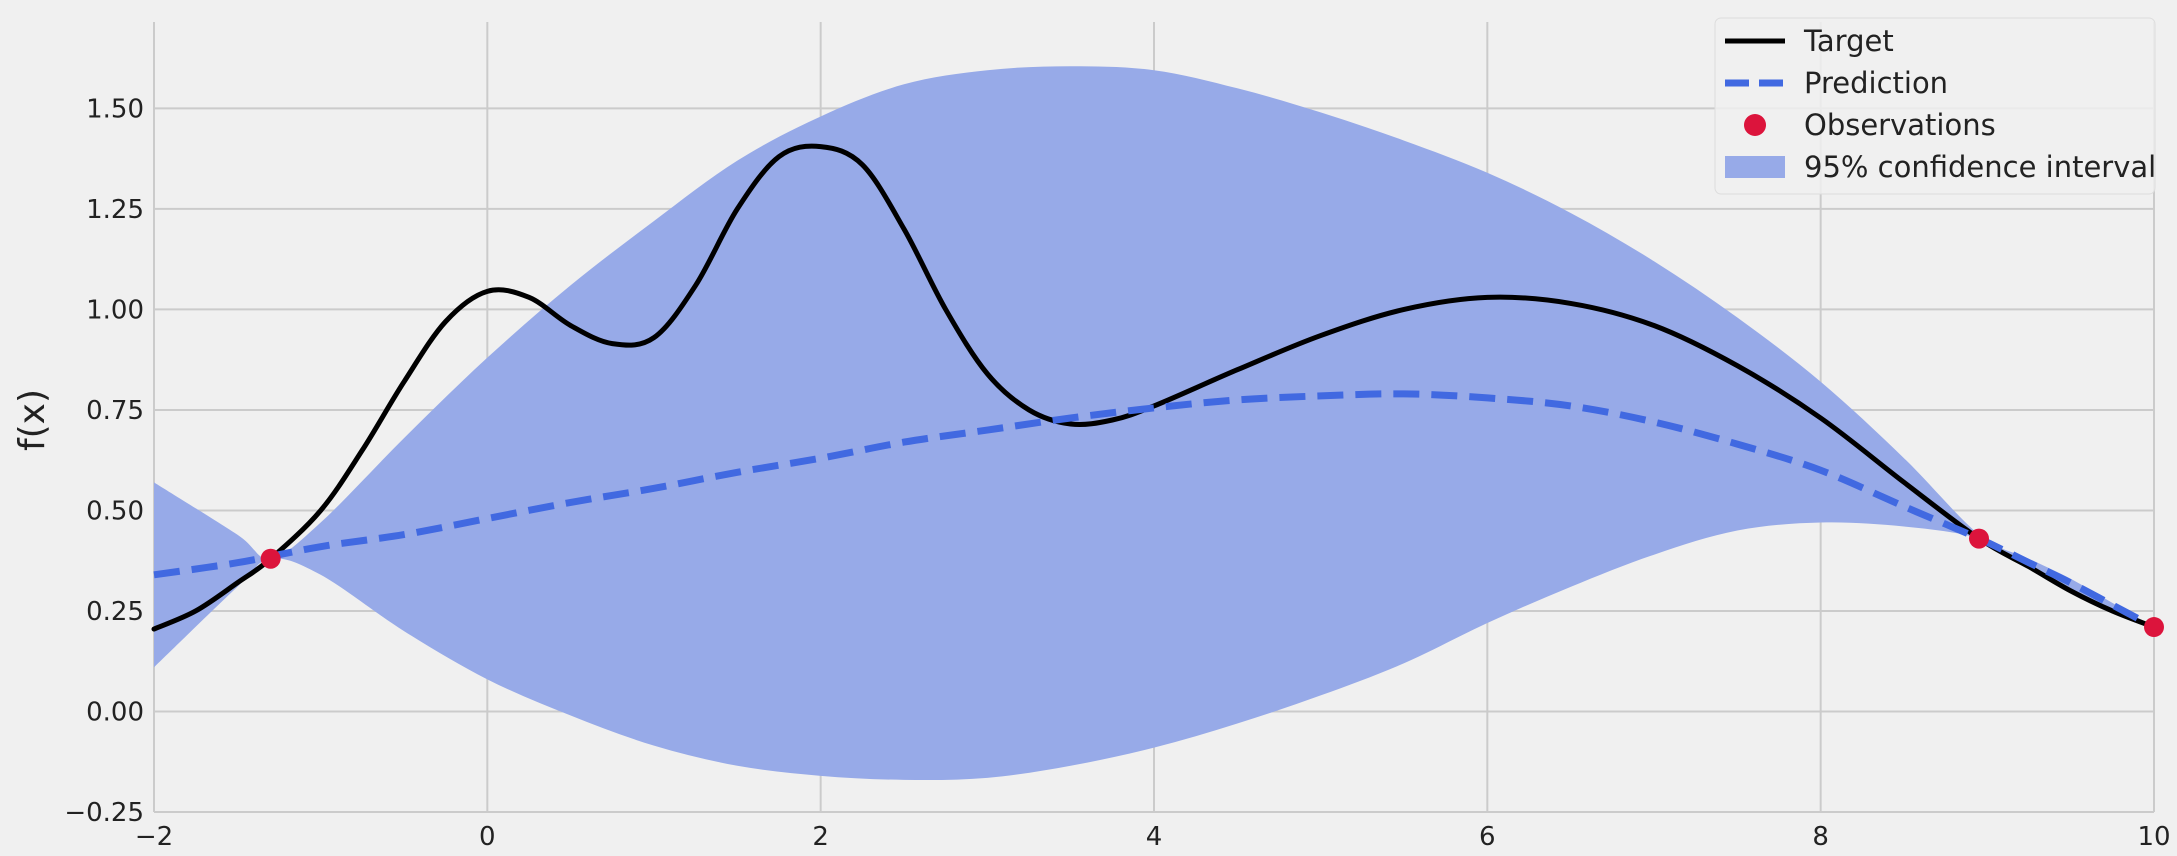 The image size is (2177, 856). I want to click on legend-confidence-label: 95% confidence interval, so click(1980, 167).